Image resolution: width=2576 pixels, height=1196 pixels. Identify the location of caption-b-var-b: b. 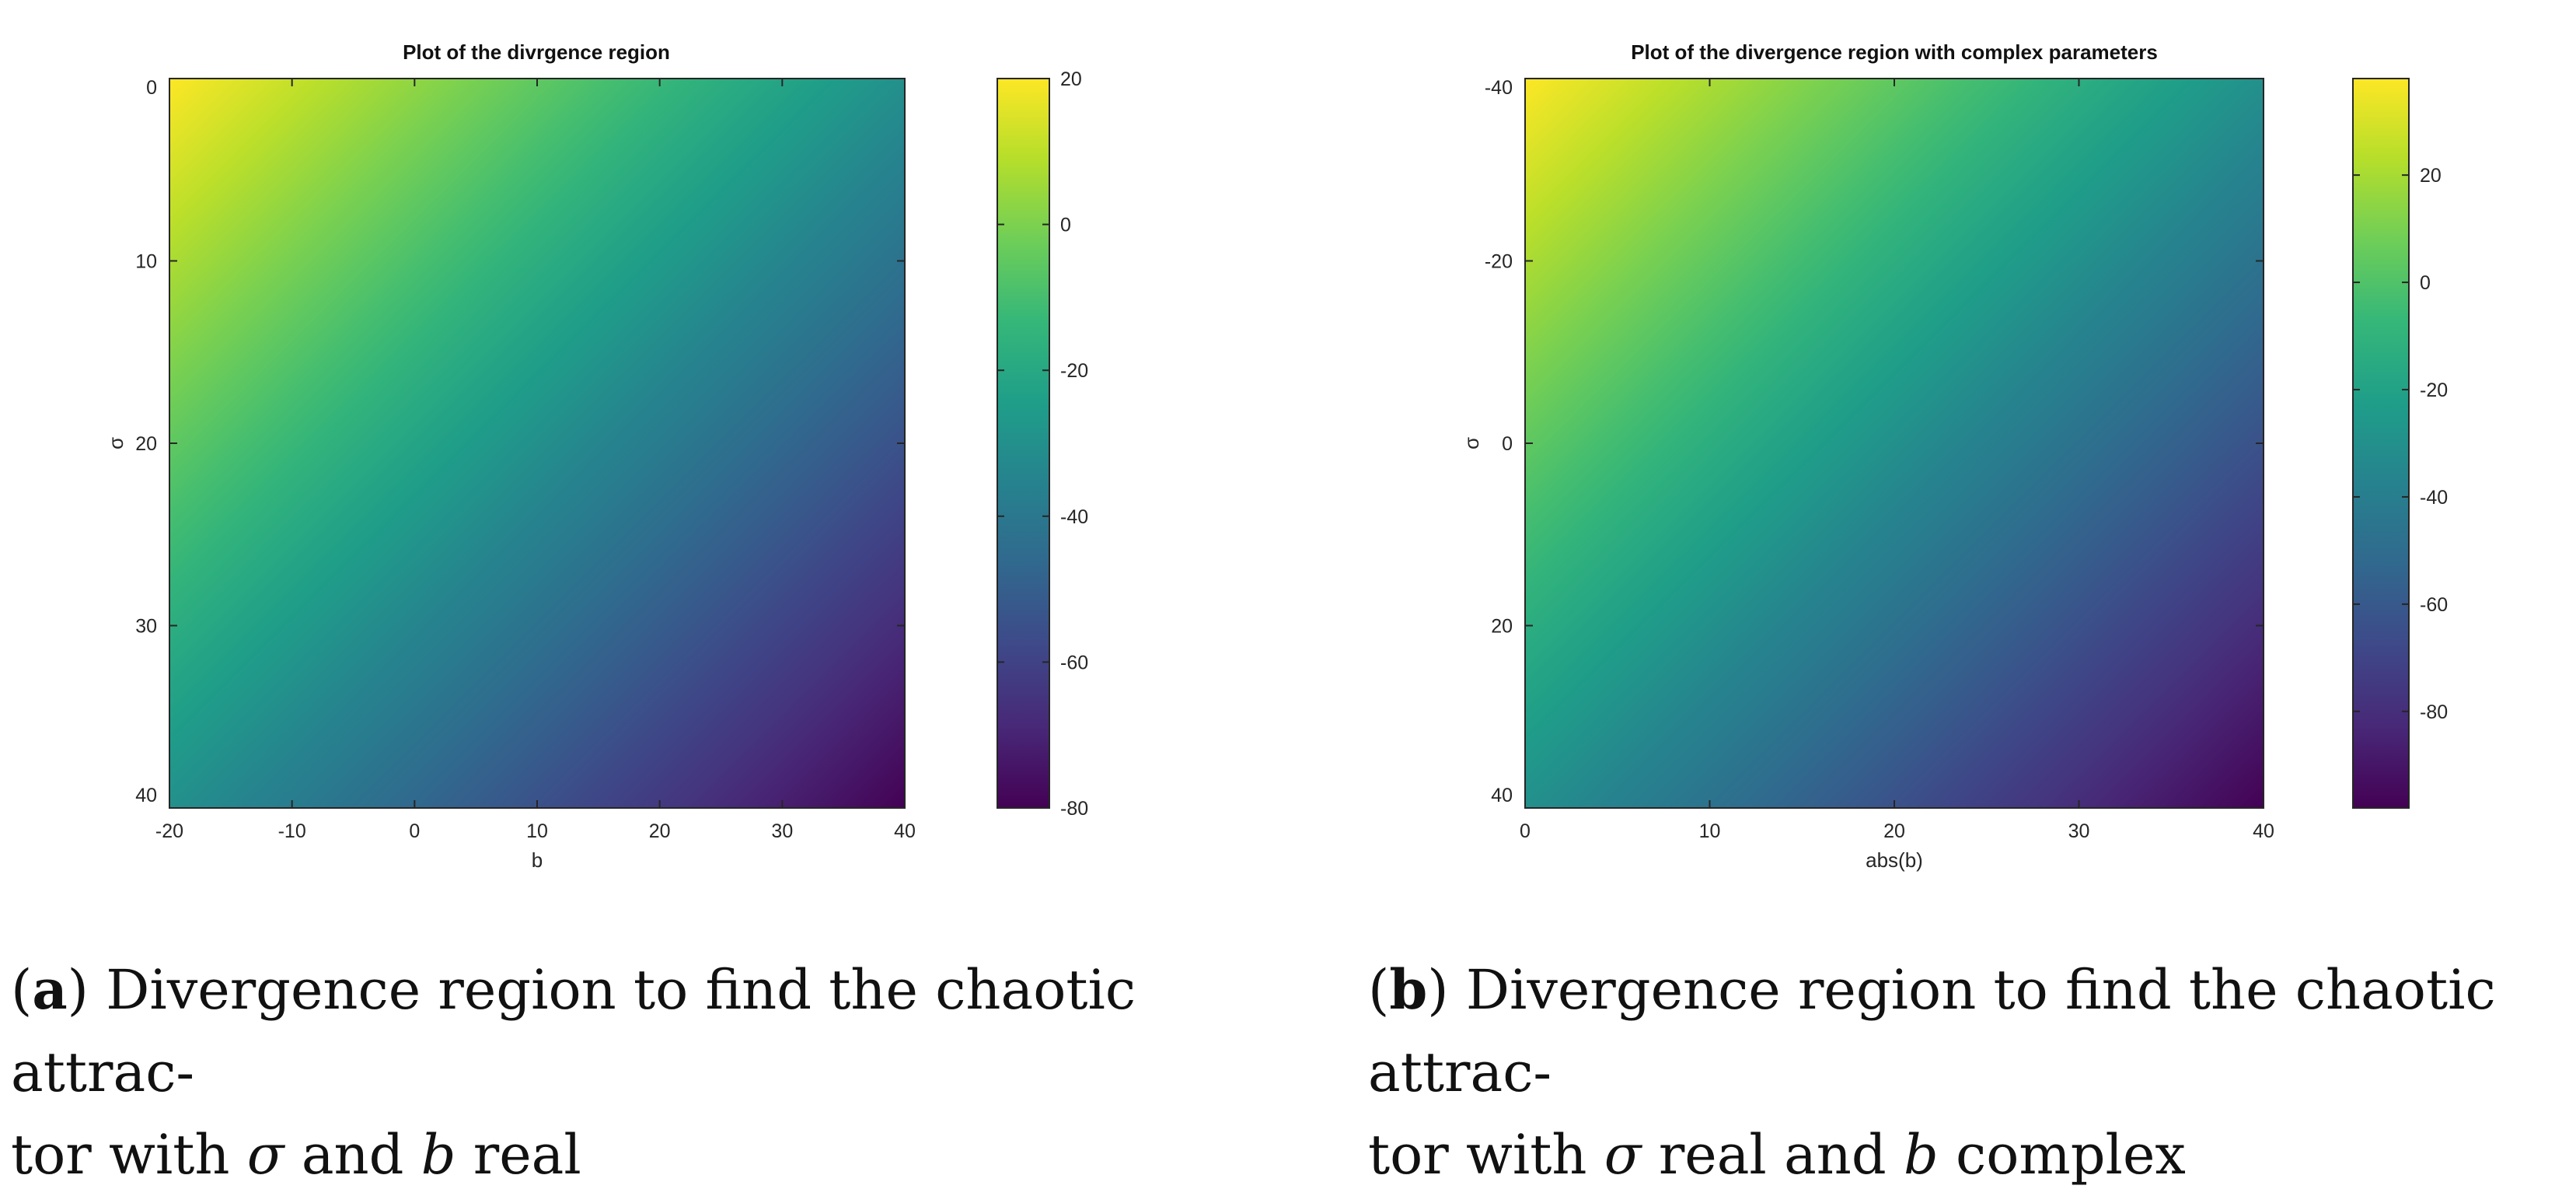
(1921, 1155).